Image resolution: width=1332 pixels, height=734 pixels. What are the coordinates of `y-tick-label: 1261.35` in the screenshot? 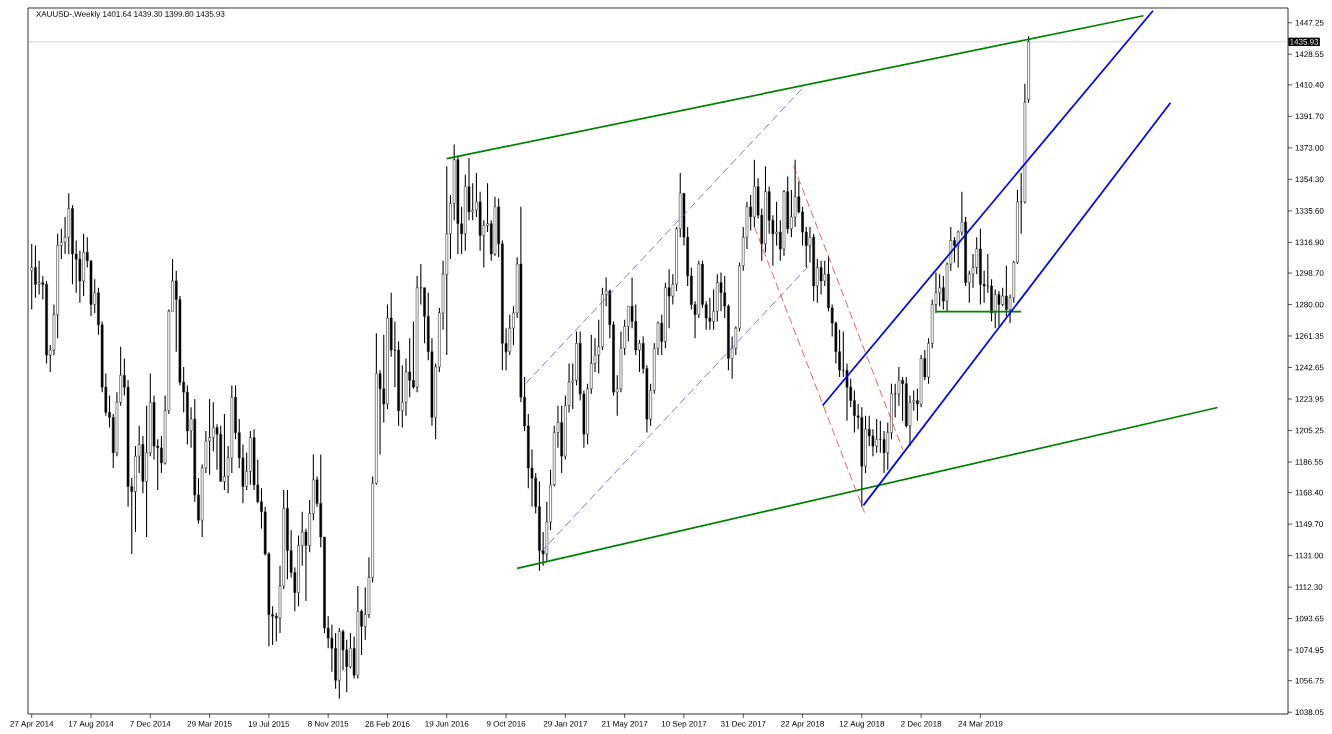 It's located at (1309, 336).